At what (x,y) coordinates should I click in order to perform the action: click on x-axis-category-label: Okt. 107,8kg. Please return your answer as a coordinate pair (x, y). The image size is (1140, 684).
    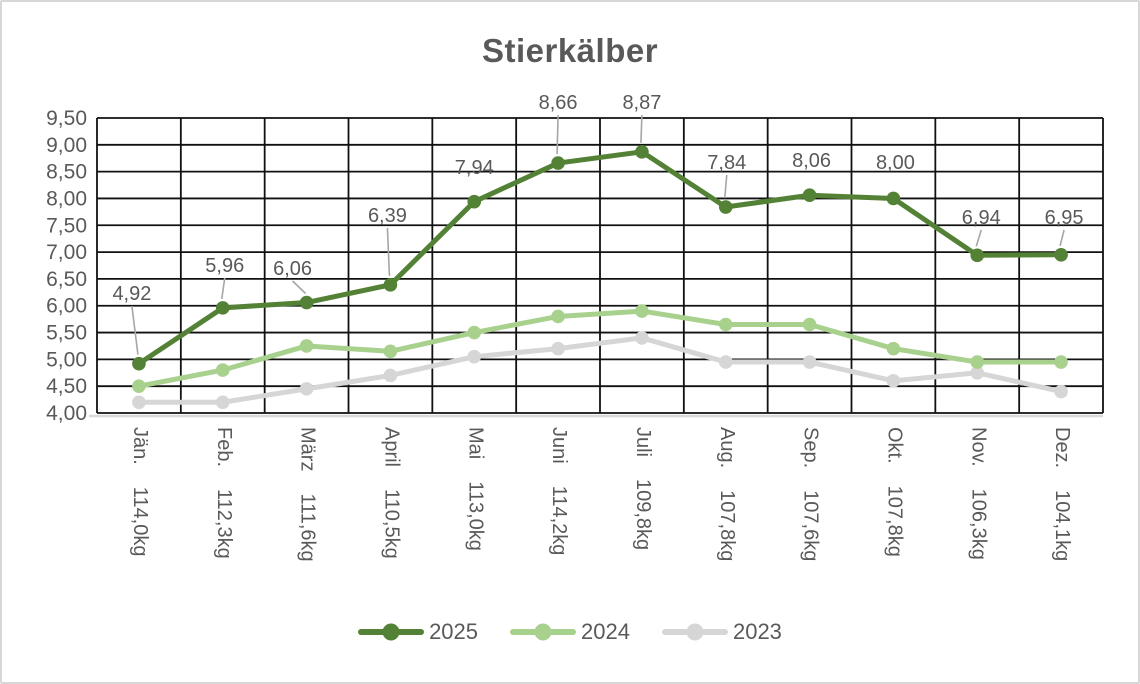
    Looking at the image, I should click on (894, 492).